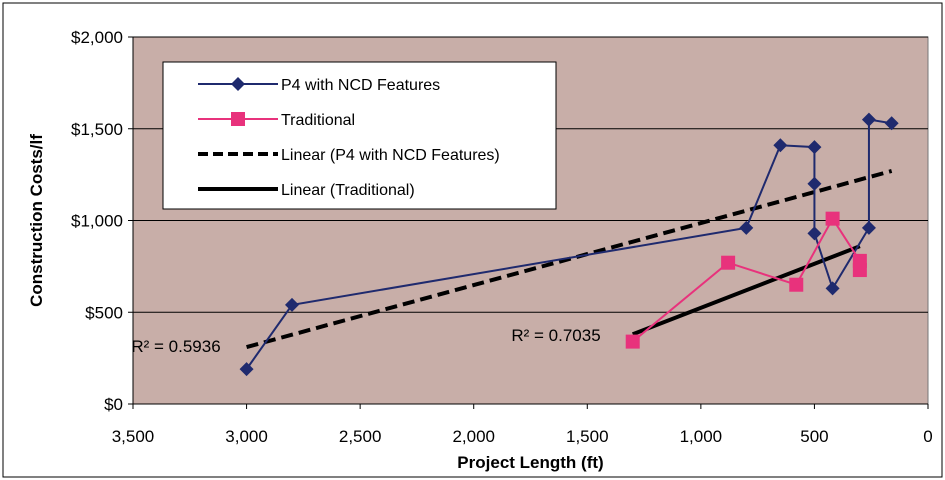  What do you see at coordinates (97, 221) in the screenshot?
I see `y-tick-label: $1,000` at bounding box center [97, 221].